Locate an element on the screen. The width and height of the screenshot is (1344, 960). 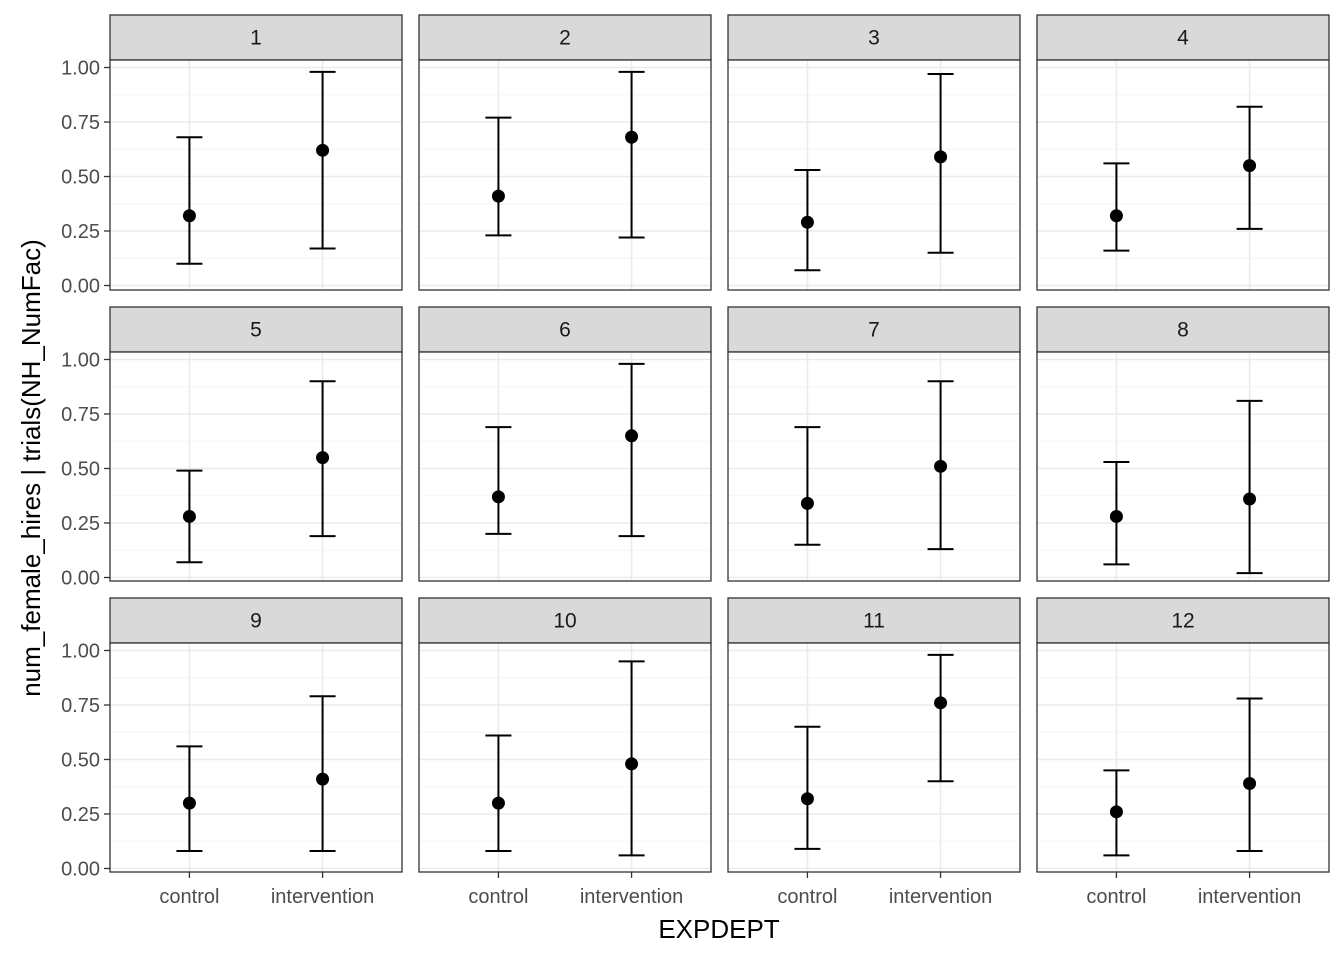
facet-panel-6: 6 is located at coordinates (565, 444).